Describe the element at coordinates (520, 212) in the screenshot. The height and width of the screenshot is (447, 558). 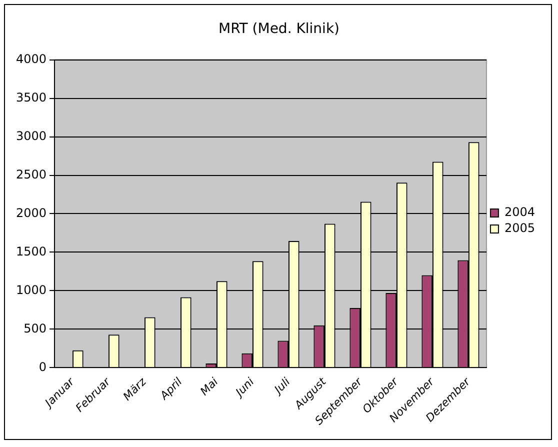
I see `legend-label: 2004` at that location.